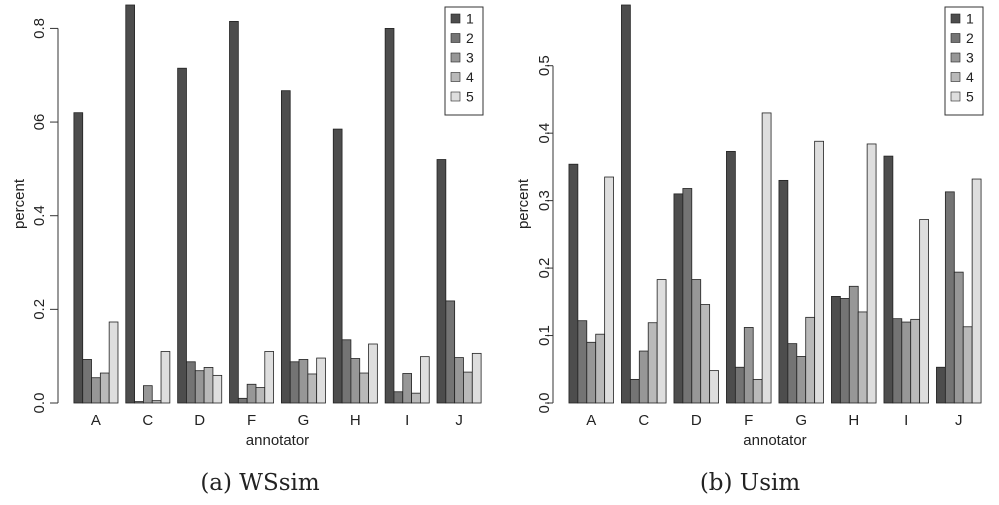 The image size is (999, 505). Describe the element at coordinates (970, 38) in the screenshot. I see `usim-legend-label-2: 2` at that location.